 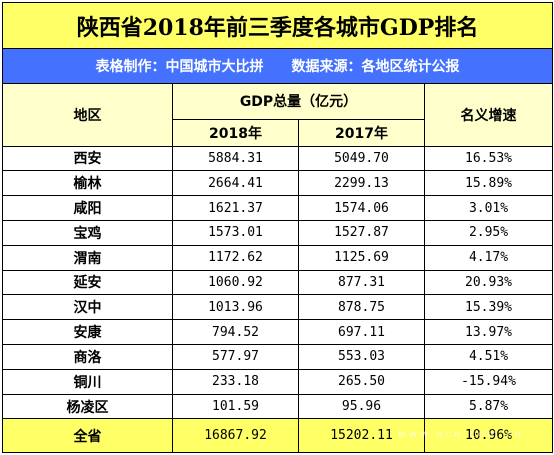 I want to click on table-title: 陕西省2018年前三季度各城市GDP排名, so click(x=277, y=25).